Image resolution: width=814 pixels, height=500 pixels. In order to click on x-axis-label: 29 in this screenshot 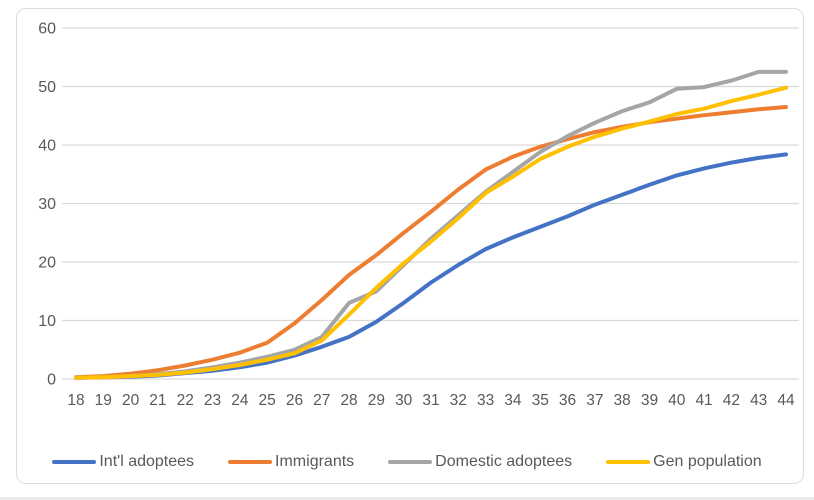, I will do `click(376, 400)`.